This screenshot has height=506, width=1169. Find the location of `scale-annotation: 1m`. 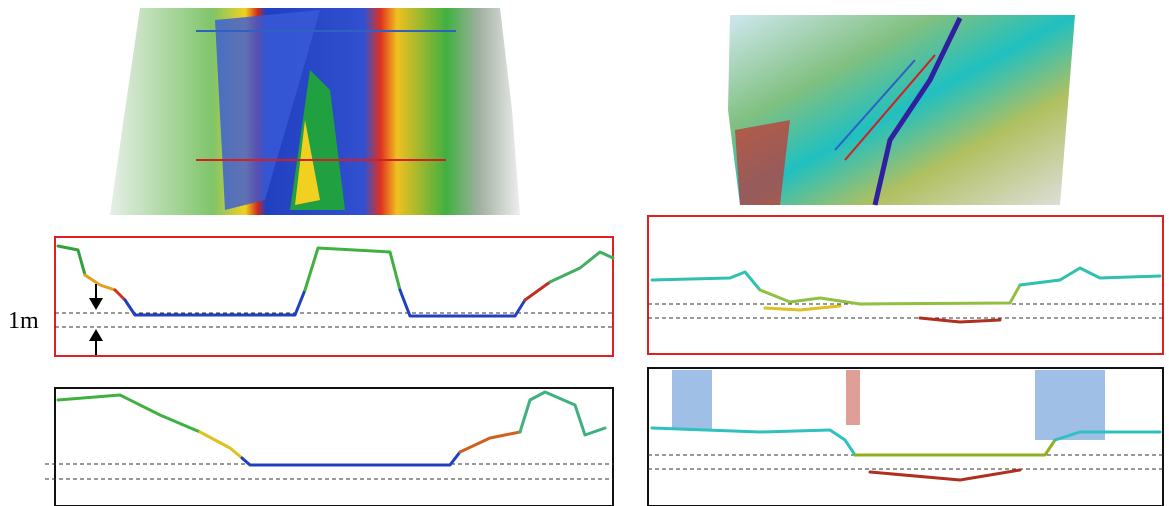

scale-annotation: 1m is located at coordinates (55, 319).